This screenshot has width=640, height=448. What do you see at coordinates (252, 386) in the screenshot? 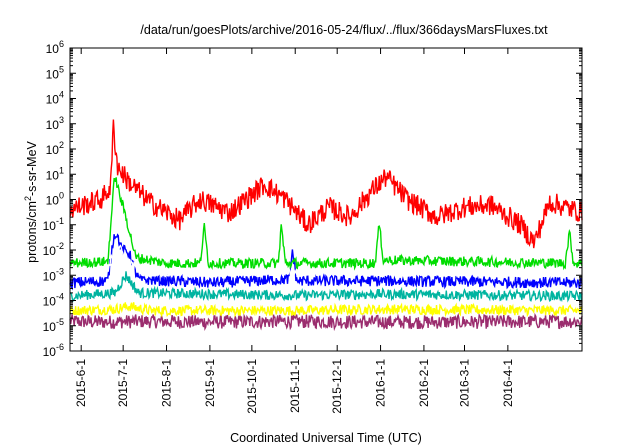
I see `x-tick-label: 2015-10-1` at bounding box center [252, 386].